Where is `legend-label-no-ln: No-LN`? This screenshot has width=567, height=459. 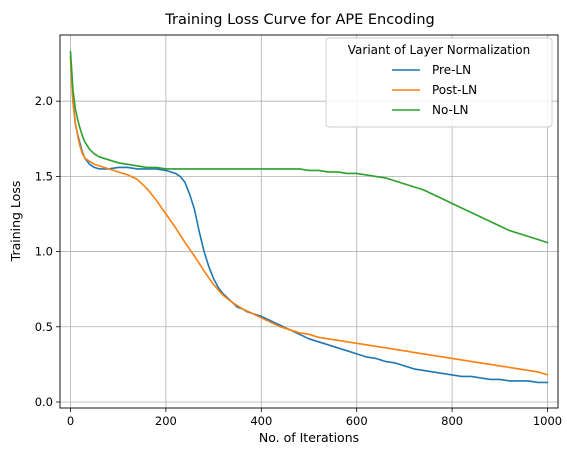
legend-label-no-ln: No-LN is located at coordinates (450, 110).